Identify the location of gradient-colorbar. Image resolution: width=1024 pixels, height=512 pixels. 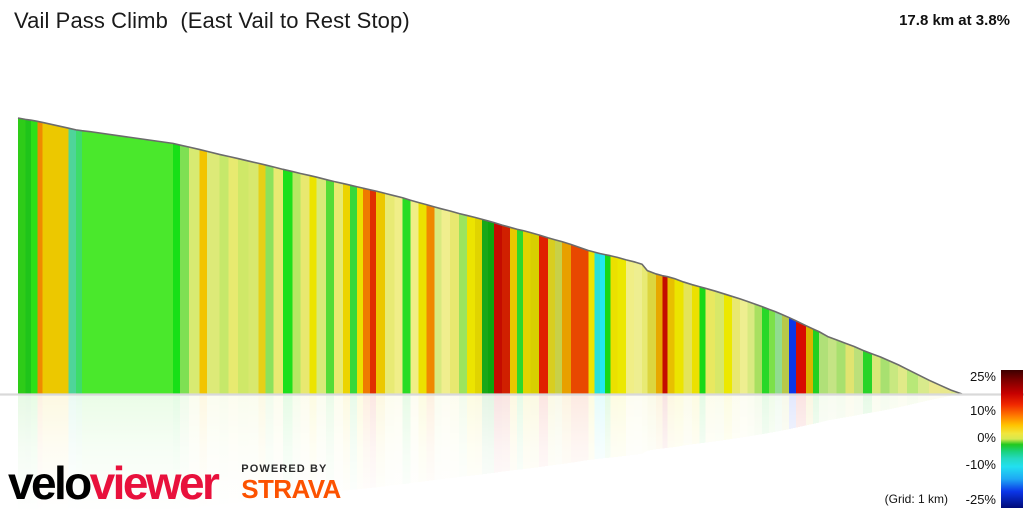
(1012, 439).